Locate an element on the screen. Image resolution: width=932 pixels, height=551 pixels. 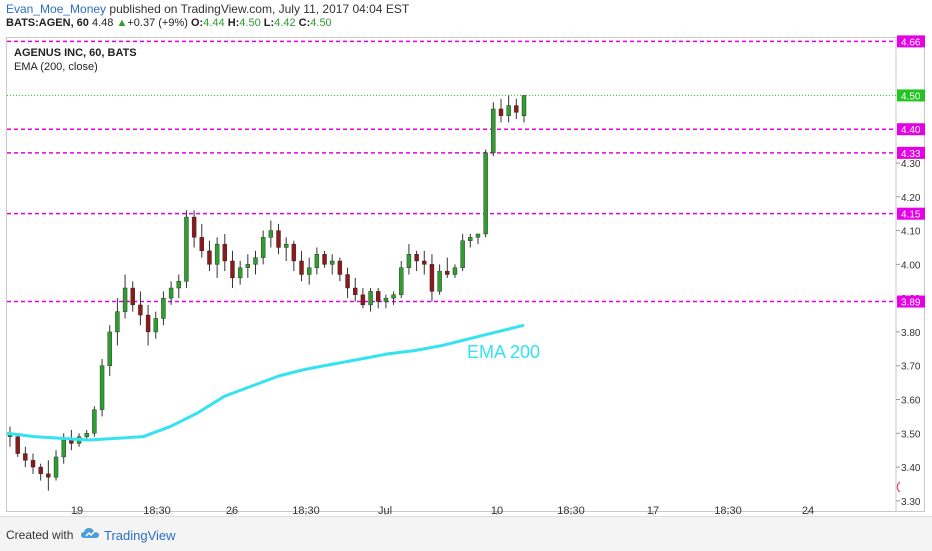
level-price-label: 3.89 is located at coordinates (911, 303).